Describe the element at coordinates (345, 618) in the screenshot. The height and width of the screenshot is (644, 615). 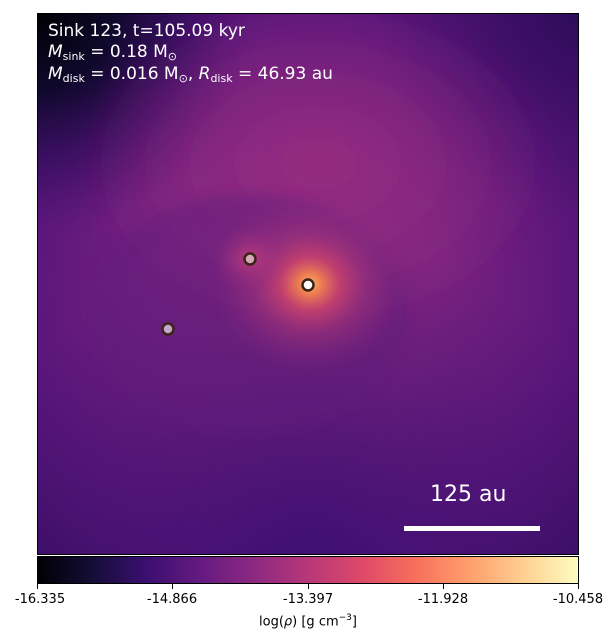
I see `colorbar-label-sup: −3` at that location.